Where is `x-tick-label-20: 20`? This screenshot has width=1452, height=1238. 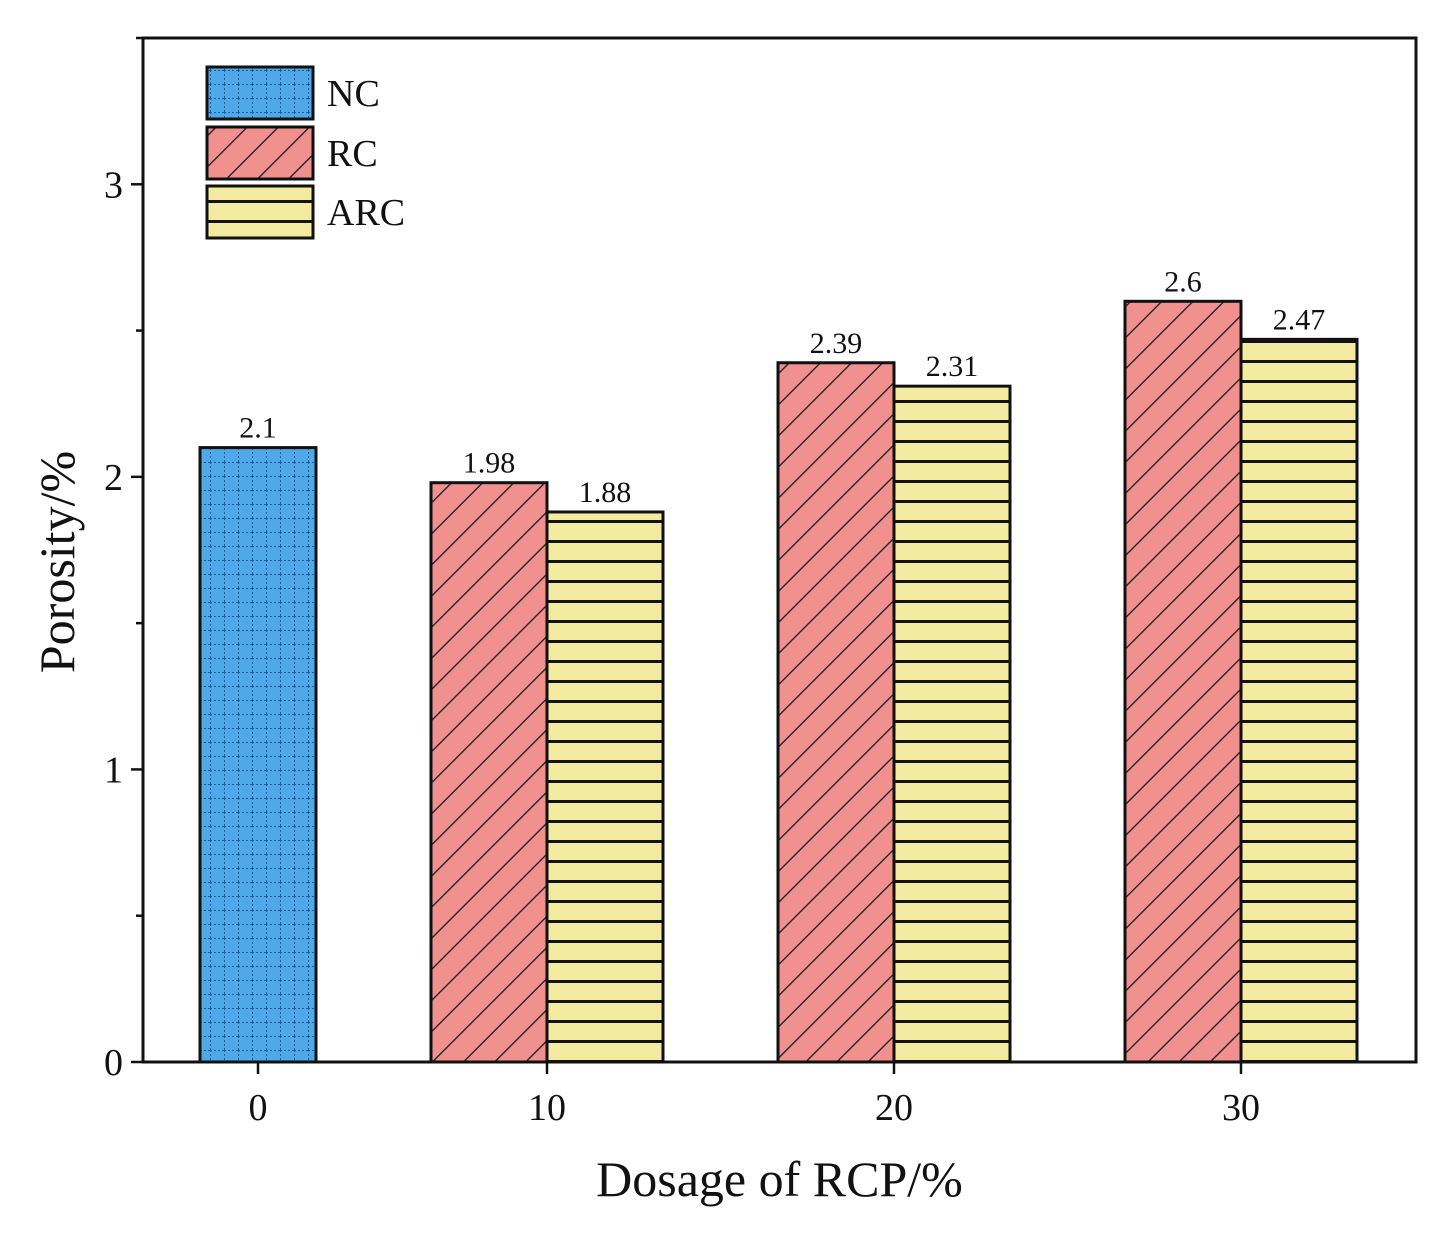 x-tick-label-20: 20 is located at coordinates (894, 1108).